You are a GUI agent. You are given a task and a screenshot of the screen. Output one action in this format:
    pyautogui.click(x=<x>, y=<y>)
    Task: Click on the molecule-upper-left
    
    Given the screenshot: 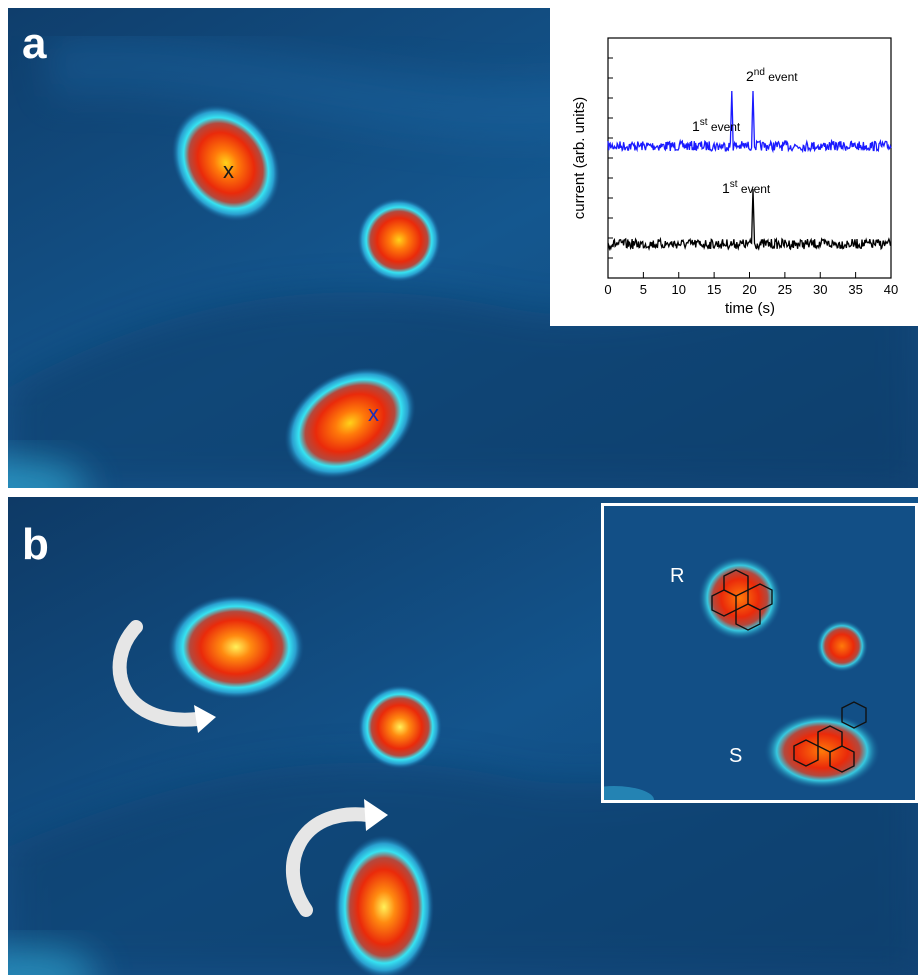 What is the action you would take?
    pyautogui.click(x=226, y=163)
    